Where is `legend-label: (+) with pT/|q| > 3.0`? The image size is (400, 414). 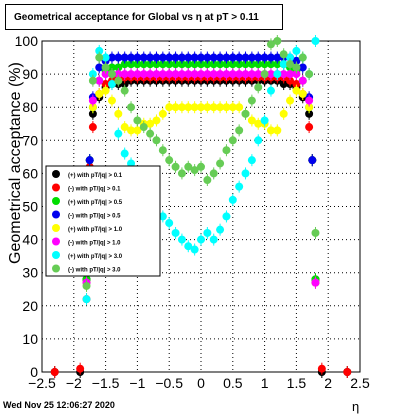 legend-label: (+) with pT/|q| > 3.0 is located at coordinates (95, 257).